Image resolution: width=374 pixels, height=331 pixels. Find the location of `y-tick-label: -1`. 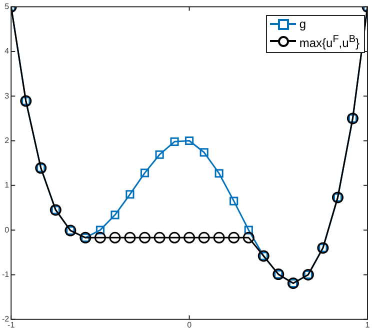

y-tick-label: -1 is located at coordinates (6, 274).